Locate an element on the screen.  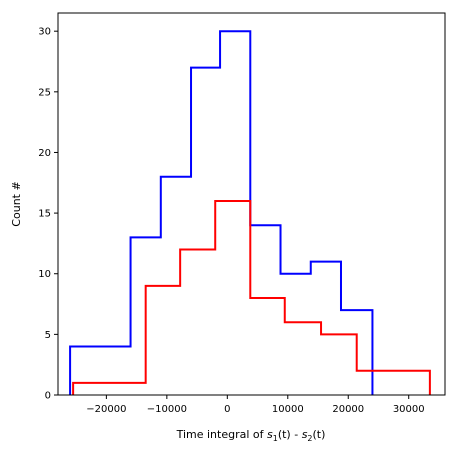
x-tick-label: 10000 is located at coordinates (288, 409).